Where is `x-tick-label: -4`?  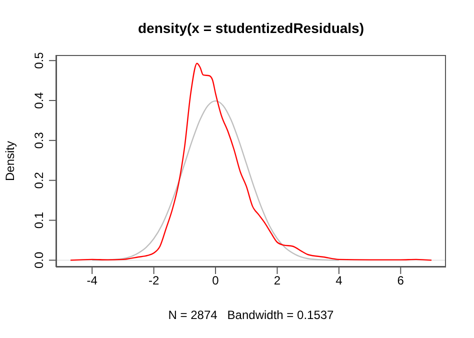
x-tick-label: -4 is located at coordinates (92, 281).